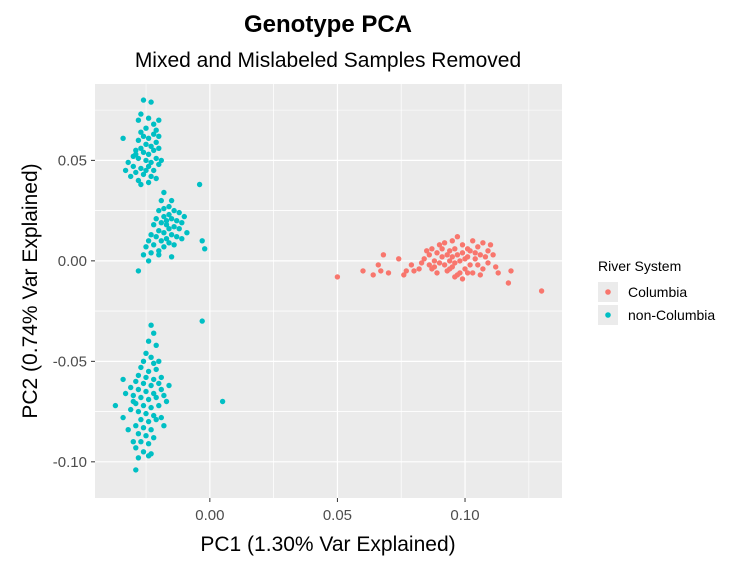 The height and width of the screenshot is (567, 753). What do you see at coordinates (337, 515) in the screenshot?
I see `x-tick-label: 0.05` at bounding box center [337, 515].